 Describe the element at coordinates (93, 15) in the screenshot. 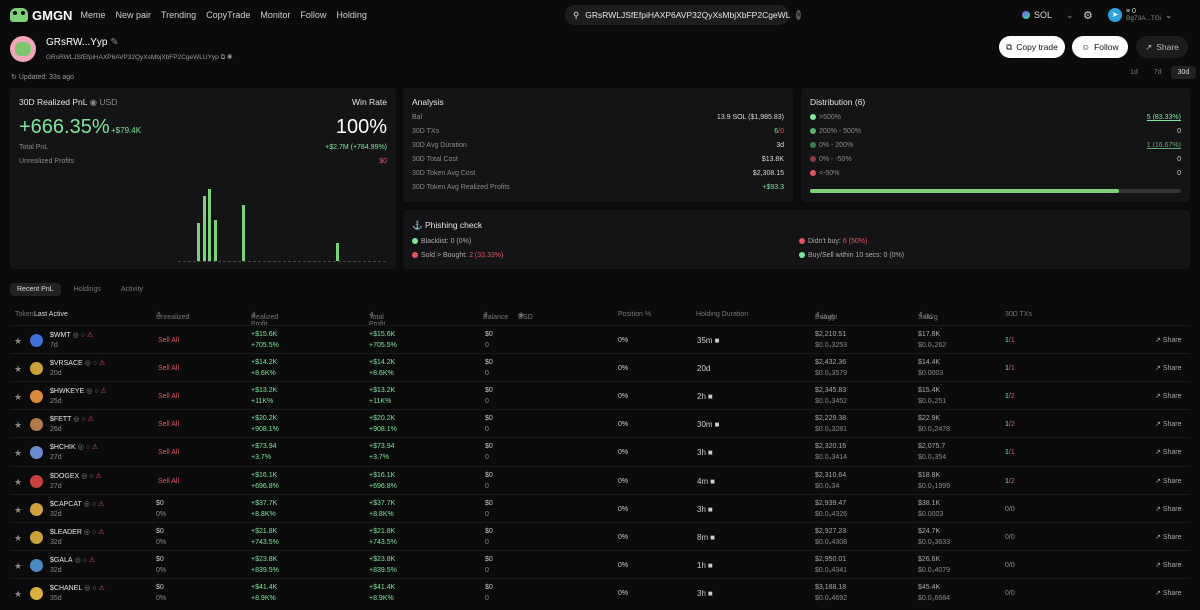

I see `nav-meme: Meme` at that location.